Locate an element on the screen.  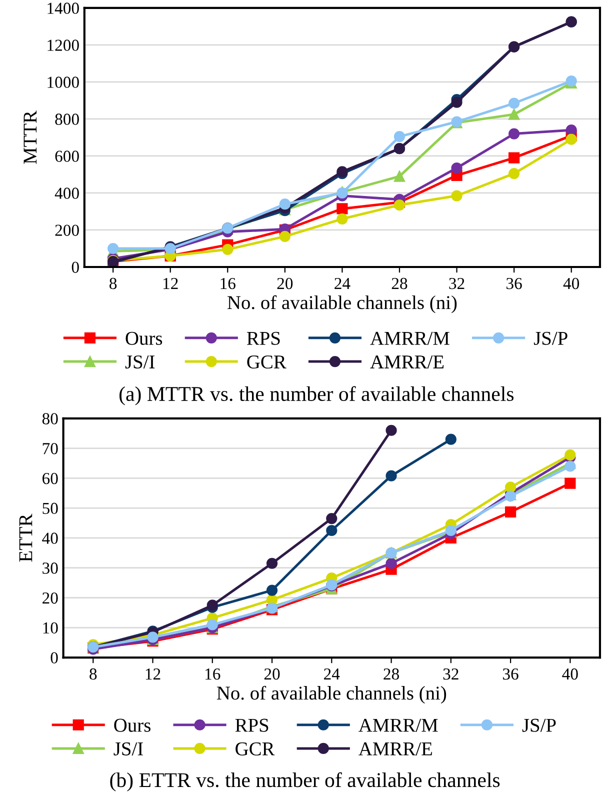
y-tick-label: 200 is located at coordinates (67, 230).